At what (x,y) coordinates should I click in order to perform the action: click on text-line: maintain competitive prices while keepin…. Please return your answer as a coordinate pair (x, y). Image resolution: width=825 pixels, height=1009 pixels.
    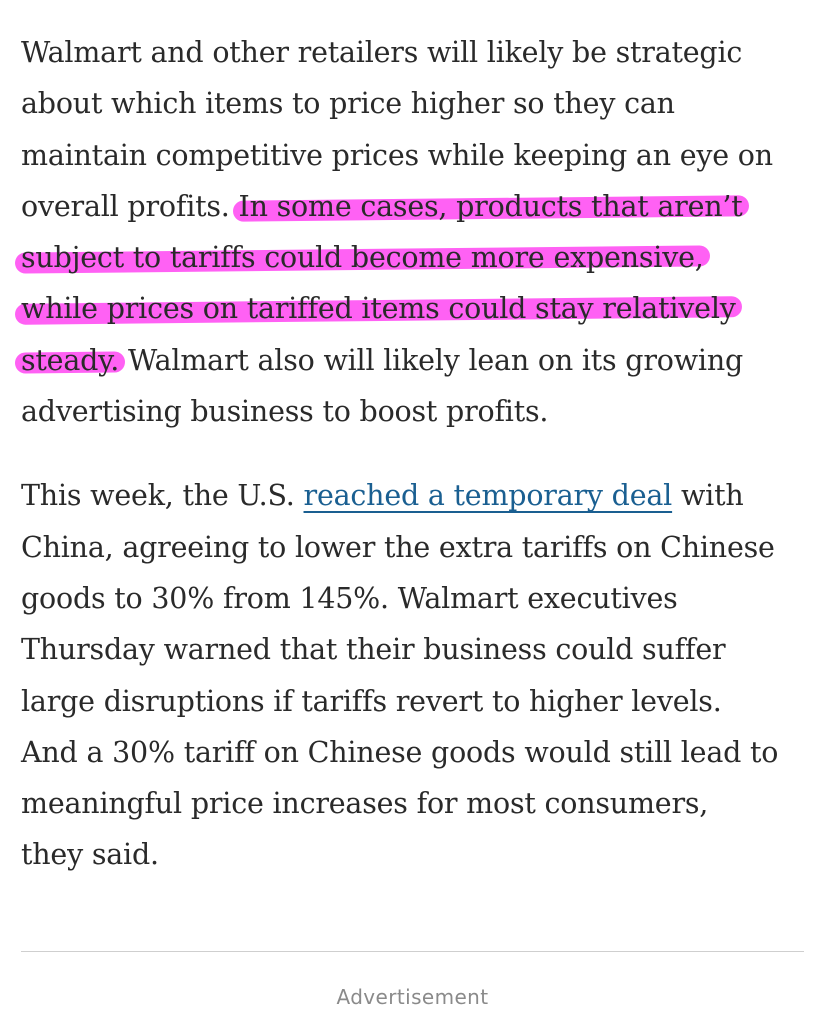
    Looking at the image, I should click on (397, 155).